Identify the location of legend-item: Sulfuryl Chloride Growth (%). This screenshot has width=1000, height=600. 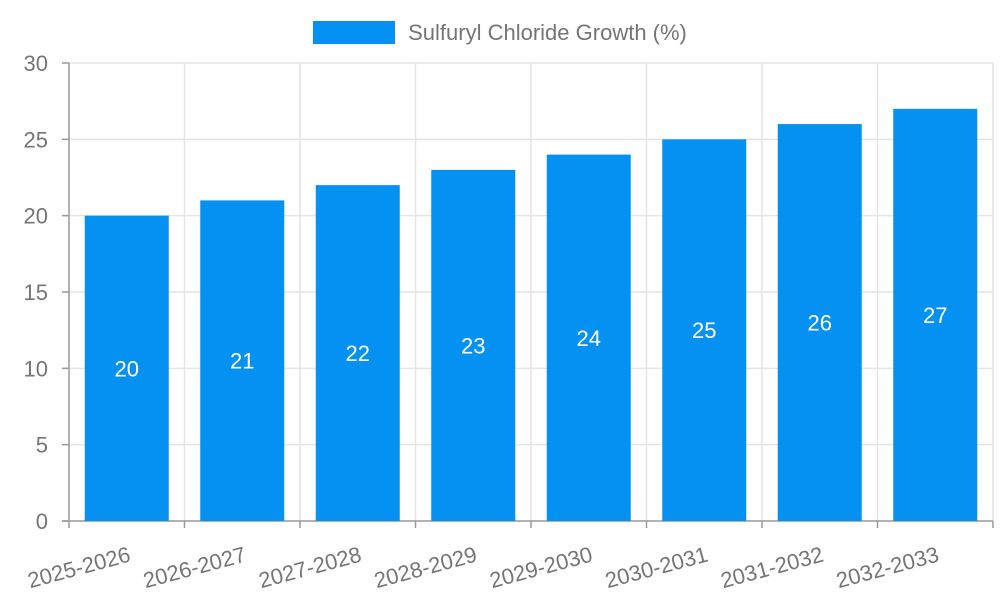
(500, 32).